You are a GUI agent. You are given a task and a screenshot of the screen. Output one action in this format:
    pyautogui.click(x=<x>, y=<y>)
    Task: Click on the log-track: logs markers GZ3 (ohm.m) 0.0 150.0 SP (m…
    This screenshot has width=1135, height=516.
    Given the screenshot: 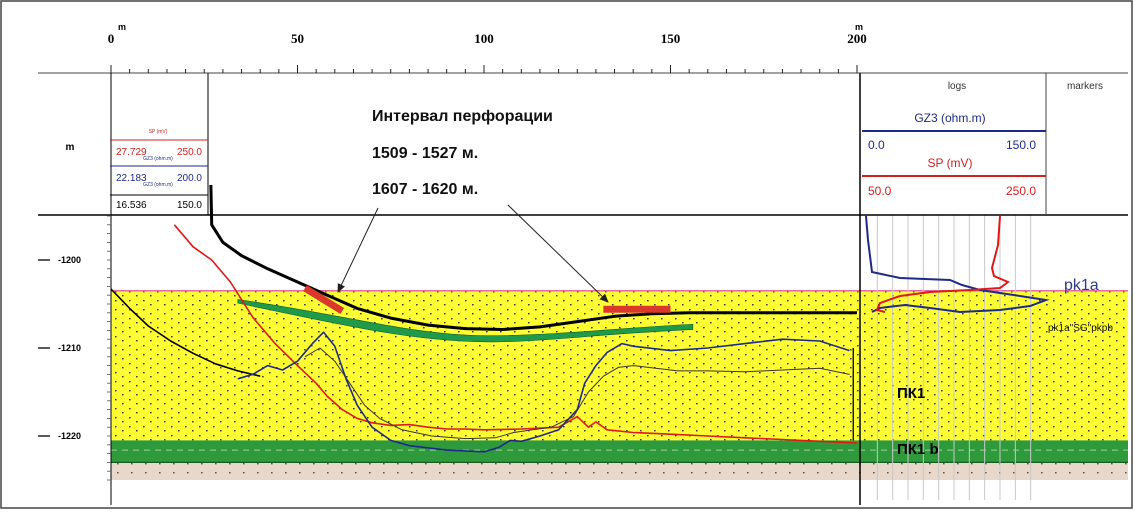 What is the action you would take?
    pyautogui.click(x=982, y=197)
    